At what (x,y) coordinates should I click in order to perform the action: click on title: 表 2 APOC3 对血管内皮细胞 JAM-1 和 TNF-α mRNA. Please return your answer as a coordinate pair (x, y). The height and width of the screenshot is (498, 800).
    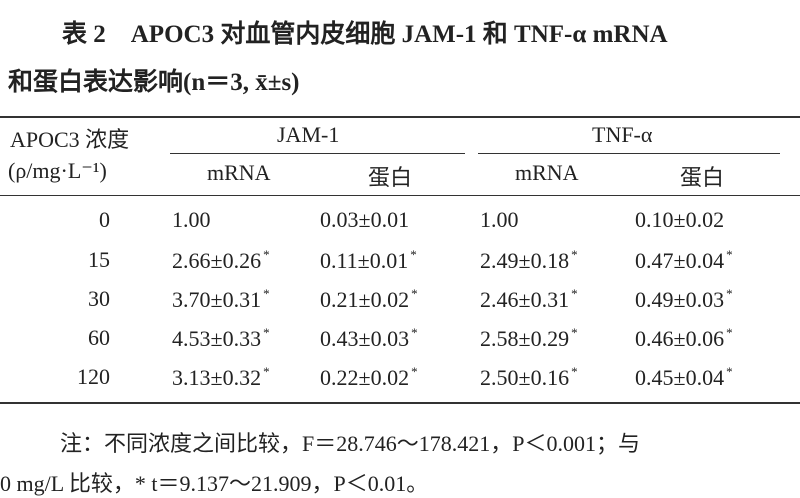
    Looking at the image, I should click on (365, 34).